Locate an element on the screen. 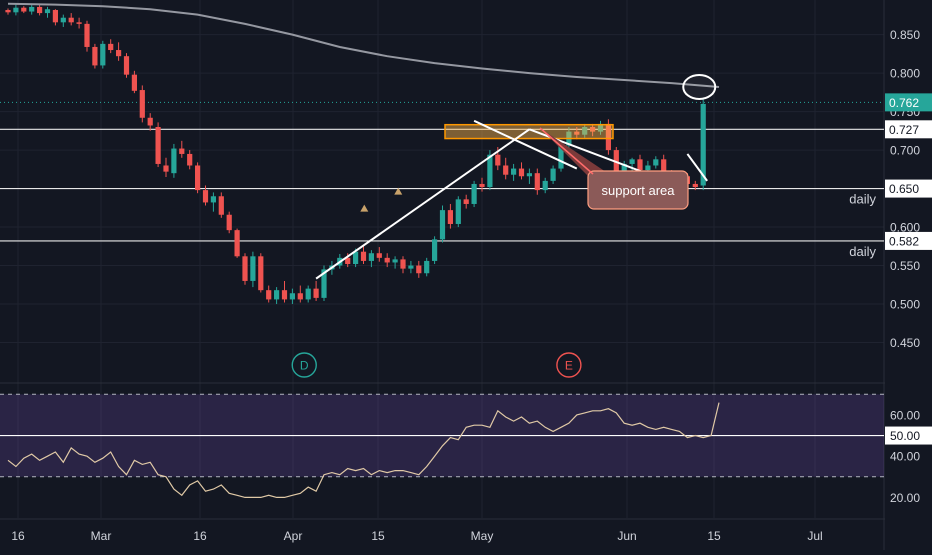 The height and width of the screenshot is (555, 932). time-tick-label: 16 is located at coordinates (200, 536).